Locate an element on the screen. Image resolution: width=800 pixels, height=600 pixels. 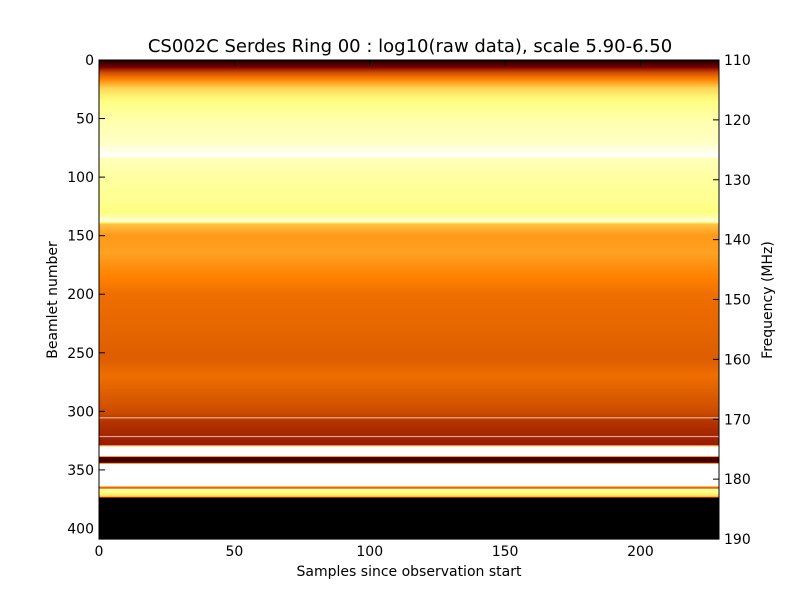
low-signal-band is located at coordinates (409, 518).